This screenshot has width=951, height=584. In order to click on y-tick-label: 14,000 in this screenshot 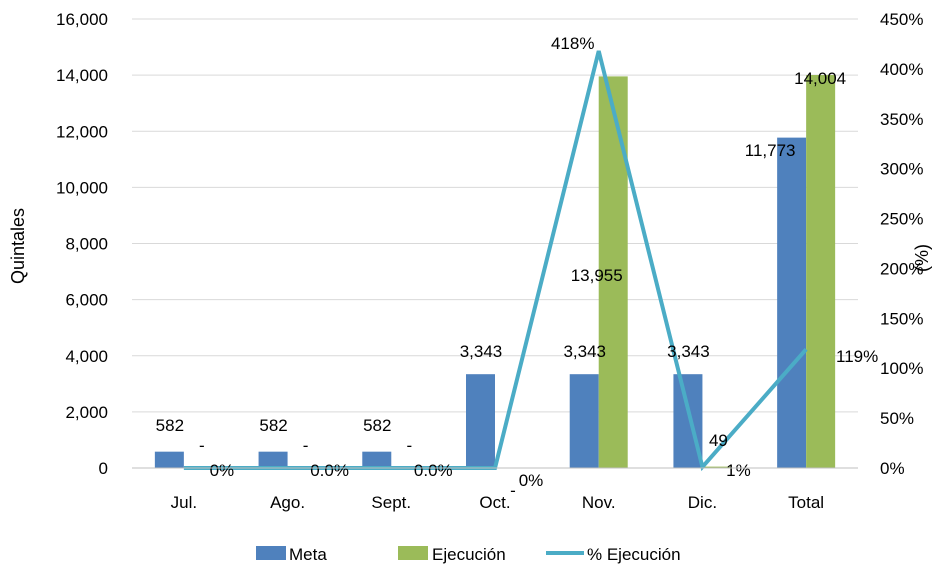, I will do `click(82, 75)`.